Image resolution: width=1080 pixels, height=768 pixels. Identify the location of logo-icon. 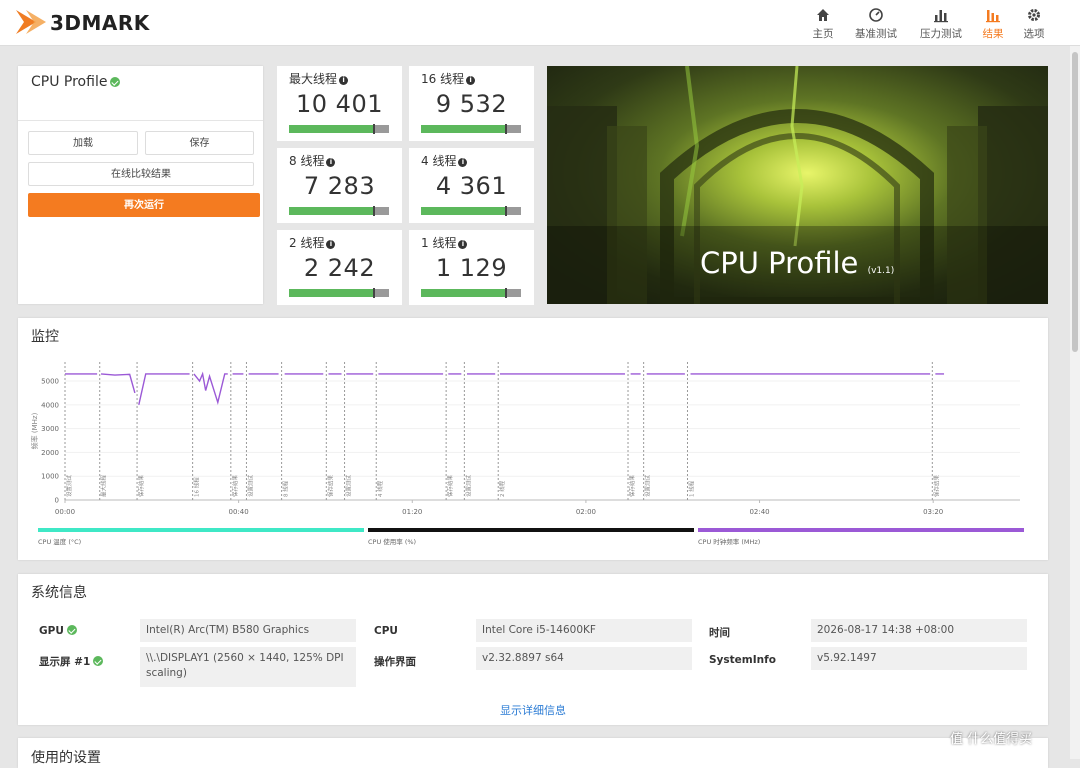
(31, 22).